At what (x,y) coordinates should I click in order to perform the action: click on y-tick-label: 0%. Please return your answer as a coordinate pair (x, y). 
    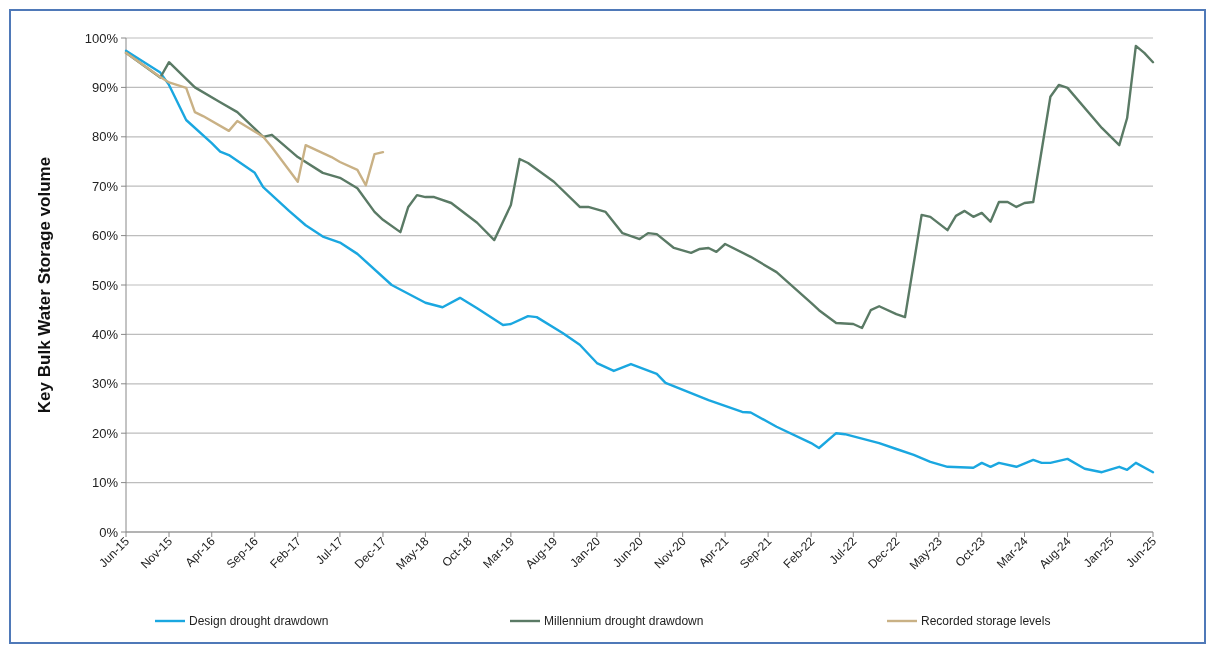
    Looking at the image, I should click on (109, 532).